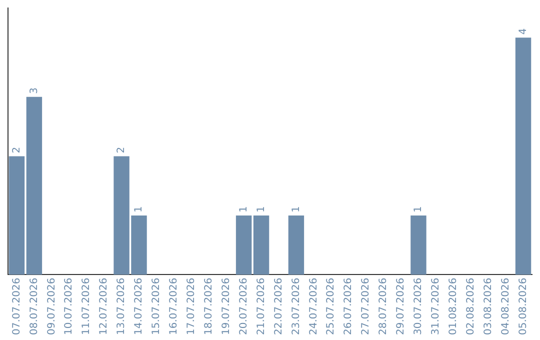 The image size is (540, 340). Describe the element at coordinates (523, 31) in the screenshot. I see `data-label: 4` at that location.